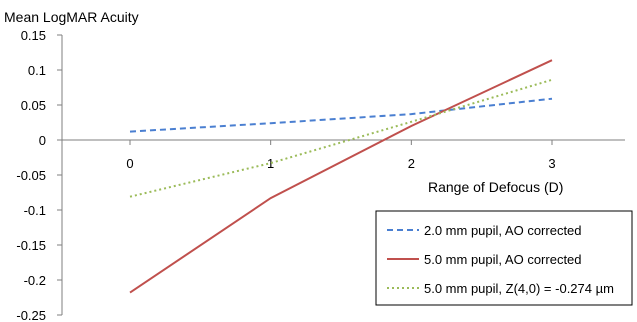 This screenshot has width=637, height=322. I want to click on y-tick-label: -0.1, so click(35, 210).